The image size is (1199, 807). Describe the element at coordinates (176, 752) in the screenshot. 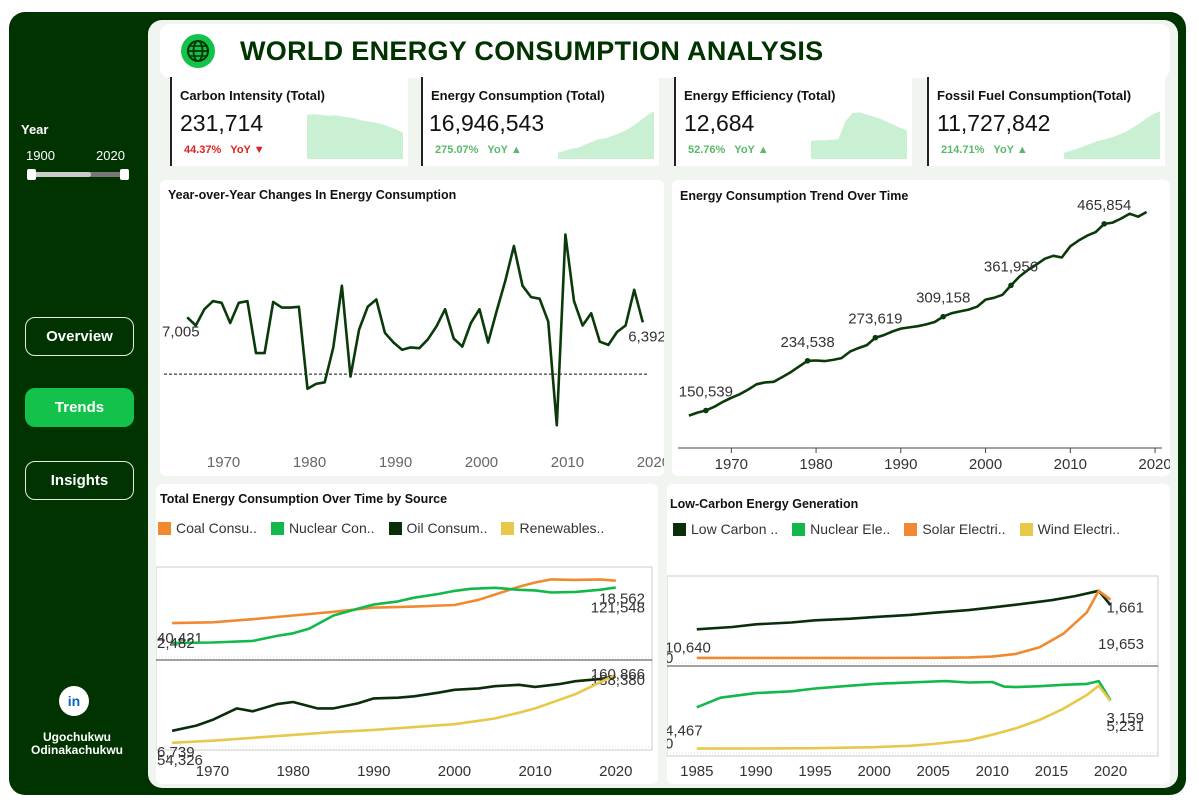

I see `series-start-label: 6,739` at that location.